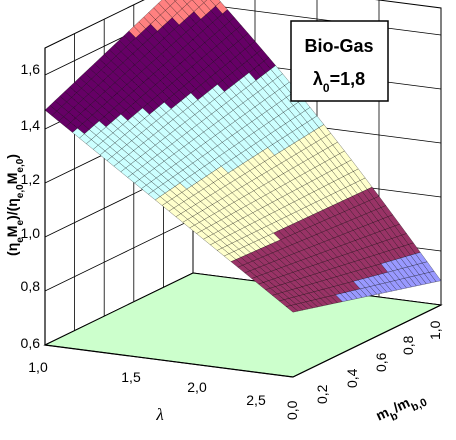 This screenshot has height=440, width=456. I want to click on z-tick-label: 1,6, so click(31, 69).